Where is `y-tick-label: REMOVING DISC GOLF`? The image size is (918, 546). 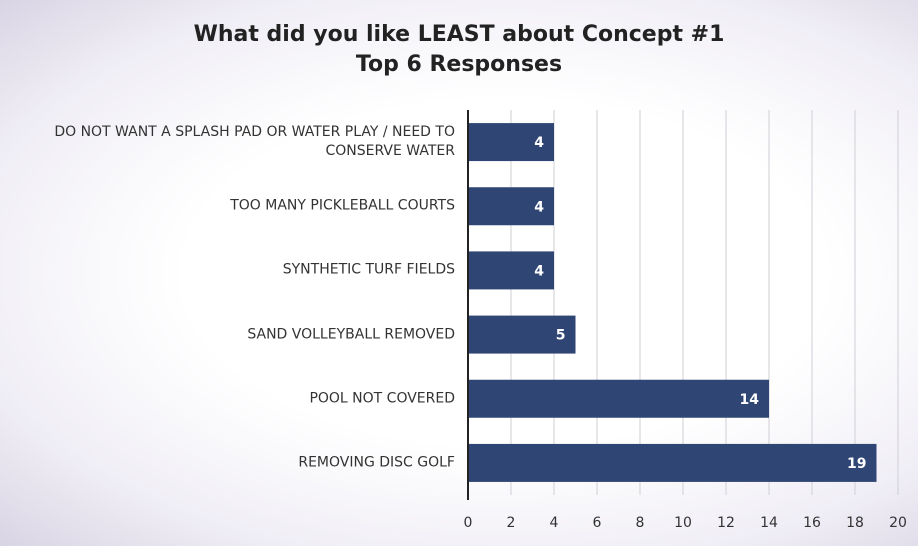
y-tick-label: REMOVING DISC GOLF is located at coordinates (376, 462).